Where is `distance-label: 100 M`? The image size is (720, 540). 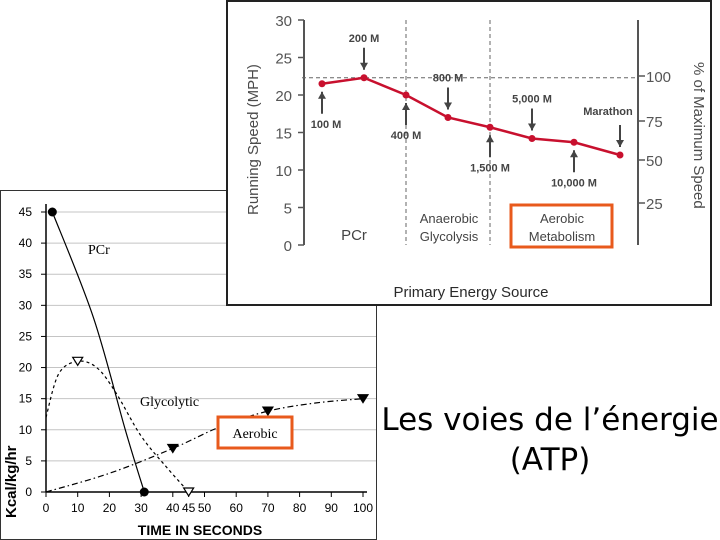
distance-label: 100 M is located at coordinates (326, 125).